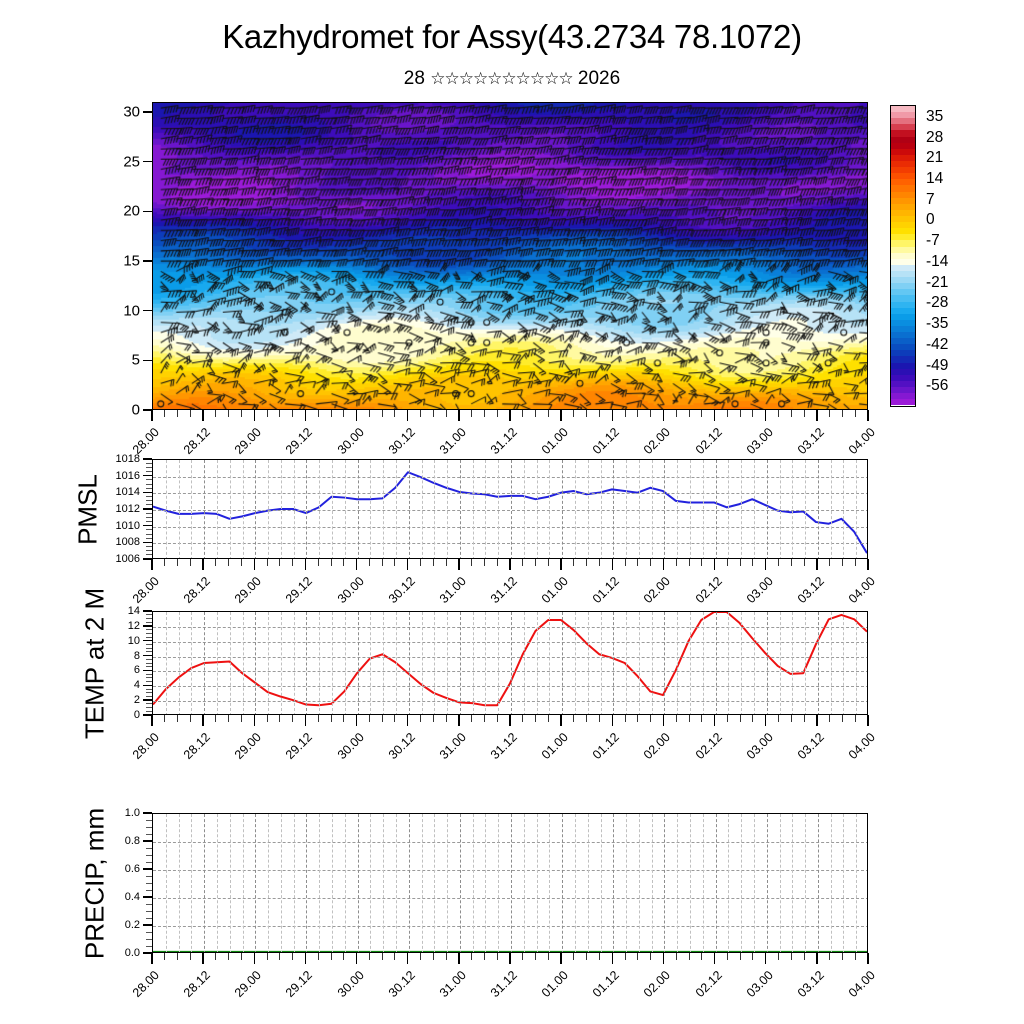  I want to click on y-tick-label: 0.6, so click(132, 869).